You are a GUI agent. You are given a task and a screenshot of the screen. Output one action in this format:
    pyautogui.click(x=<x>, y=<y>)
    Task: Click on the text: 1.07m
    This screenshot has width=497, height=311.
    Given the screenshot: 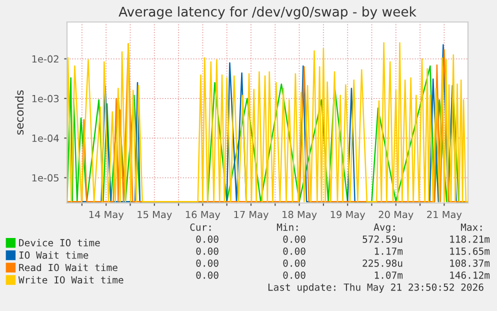 What is the action you would take?
    pyautogui.click(x=388, y=275)
    